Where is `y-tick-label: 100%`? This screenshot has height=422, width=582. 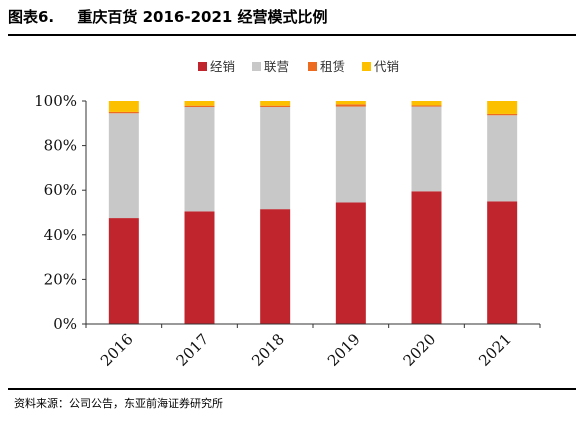 y-tick-label: 100% is located at coordinates (55, 101).